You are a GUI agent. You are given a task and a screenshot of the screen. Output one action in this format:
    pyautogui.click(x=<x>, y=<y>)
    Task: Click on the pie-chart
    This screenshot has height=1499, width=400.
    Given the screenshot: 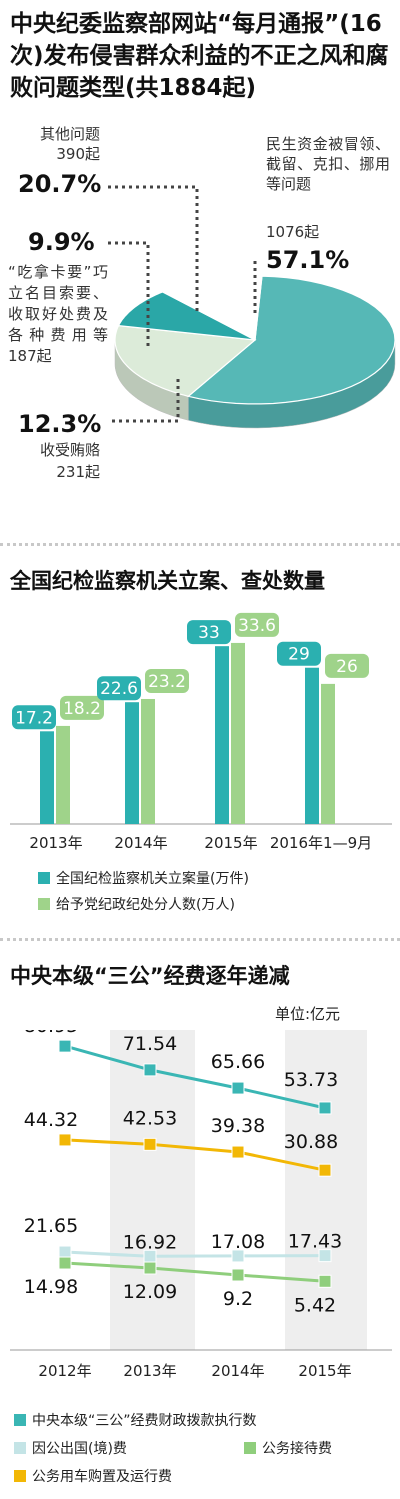 What is the action you would take?
    pyautogui.click(x=252, y=307)
    